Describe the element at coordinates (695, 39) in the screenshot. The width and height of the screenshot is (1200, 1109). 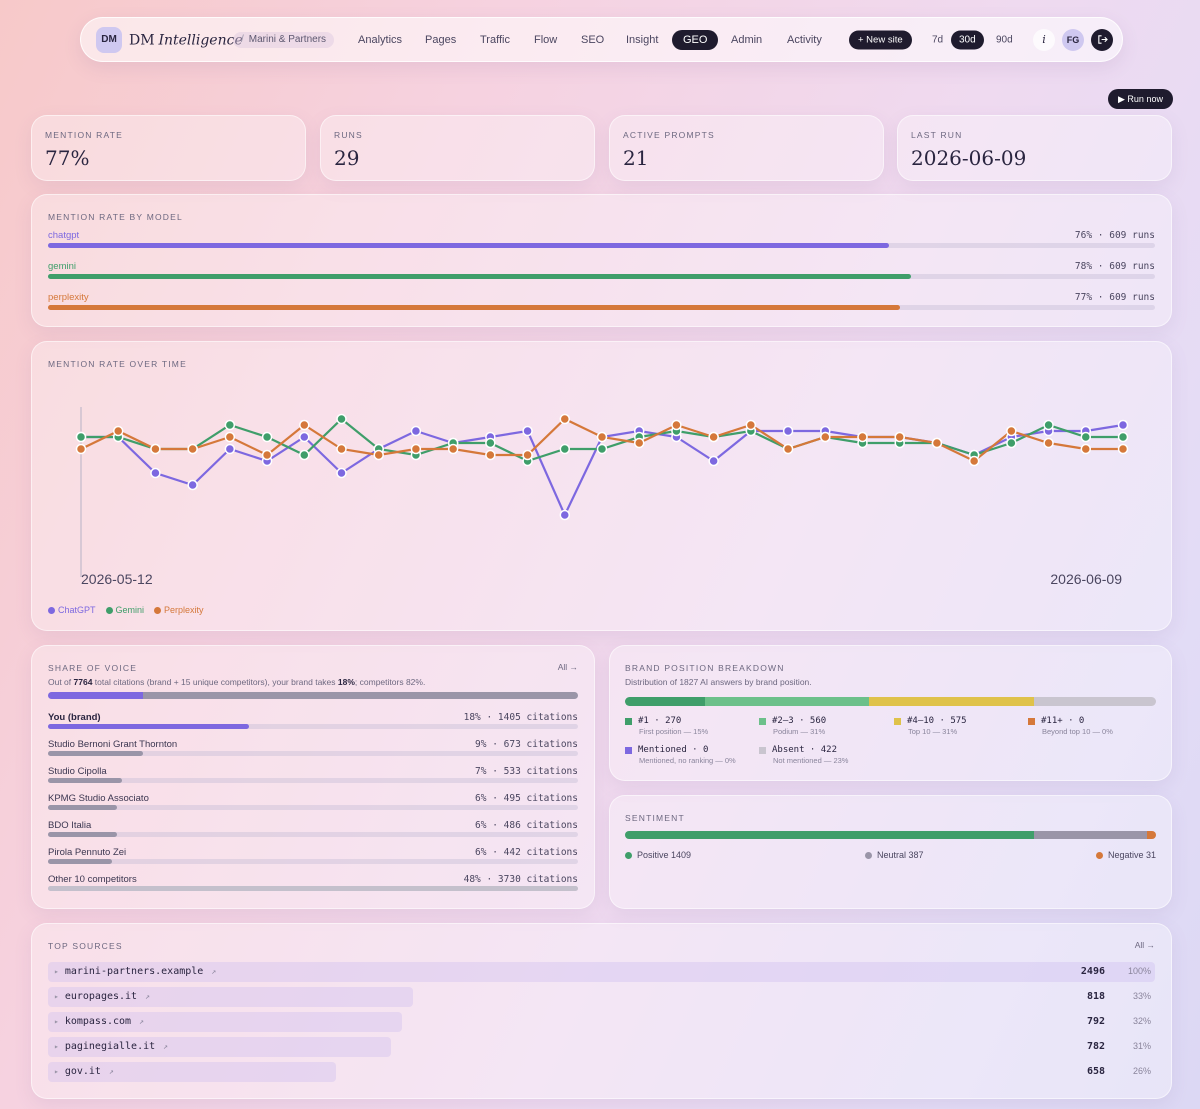
I see `nav-geo: GEO` at that location.